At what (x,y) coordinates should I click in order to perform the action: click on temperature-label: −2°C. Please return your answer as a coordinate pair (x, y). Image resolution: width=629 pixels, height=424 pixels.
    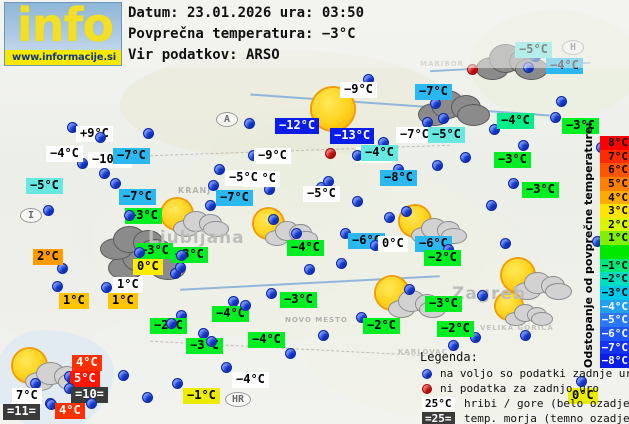
    Looking at the image, I should click on (381, 326).